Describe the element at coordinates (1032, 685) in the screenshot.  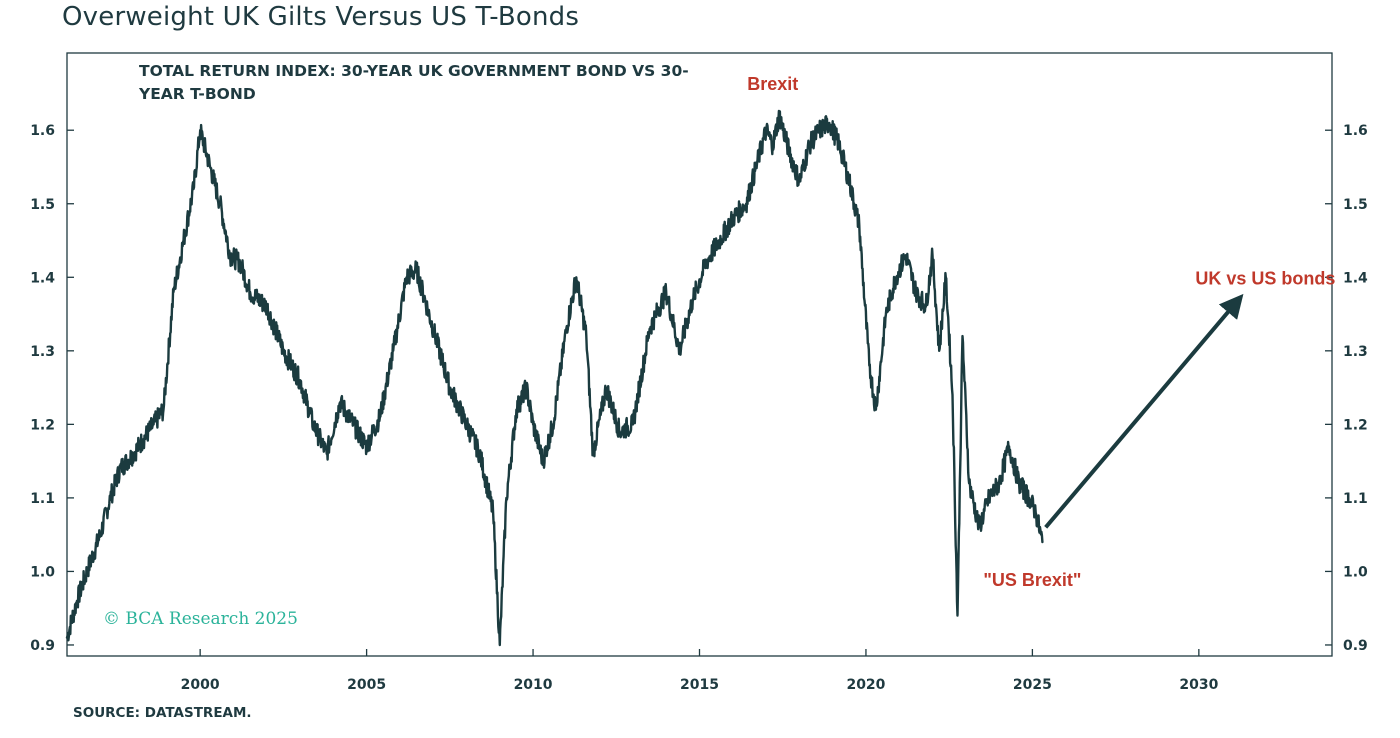
I see `x-tick-label: 2025` at that location.